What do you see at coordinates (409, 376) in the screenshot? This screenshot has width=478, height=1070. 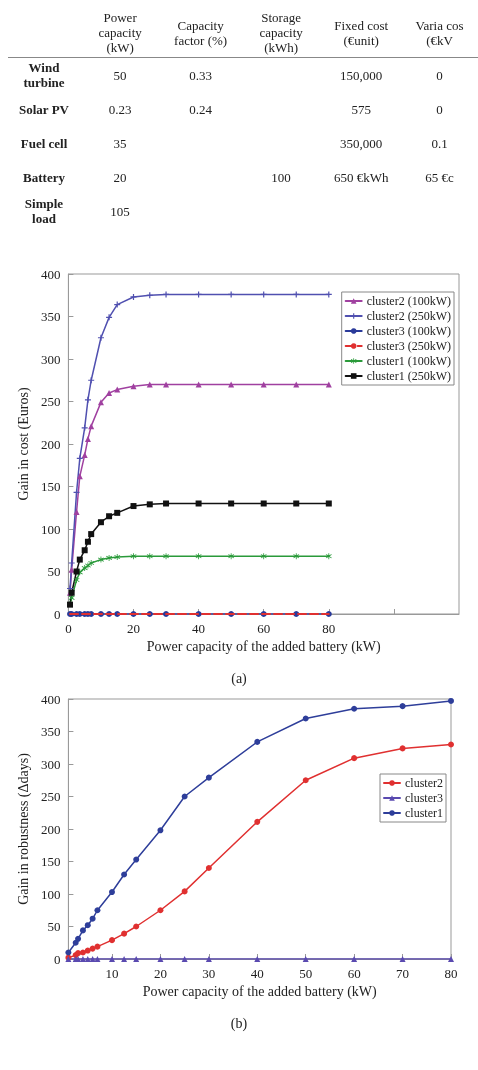 I see `legend-label: cluster1 (250kW)` at bounding box center [409, 376].